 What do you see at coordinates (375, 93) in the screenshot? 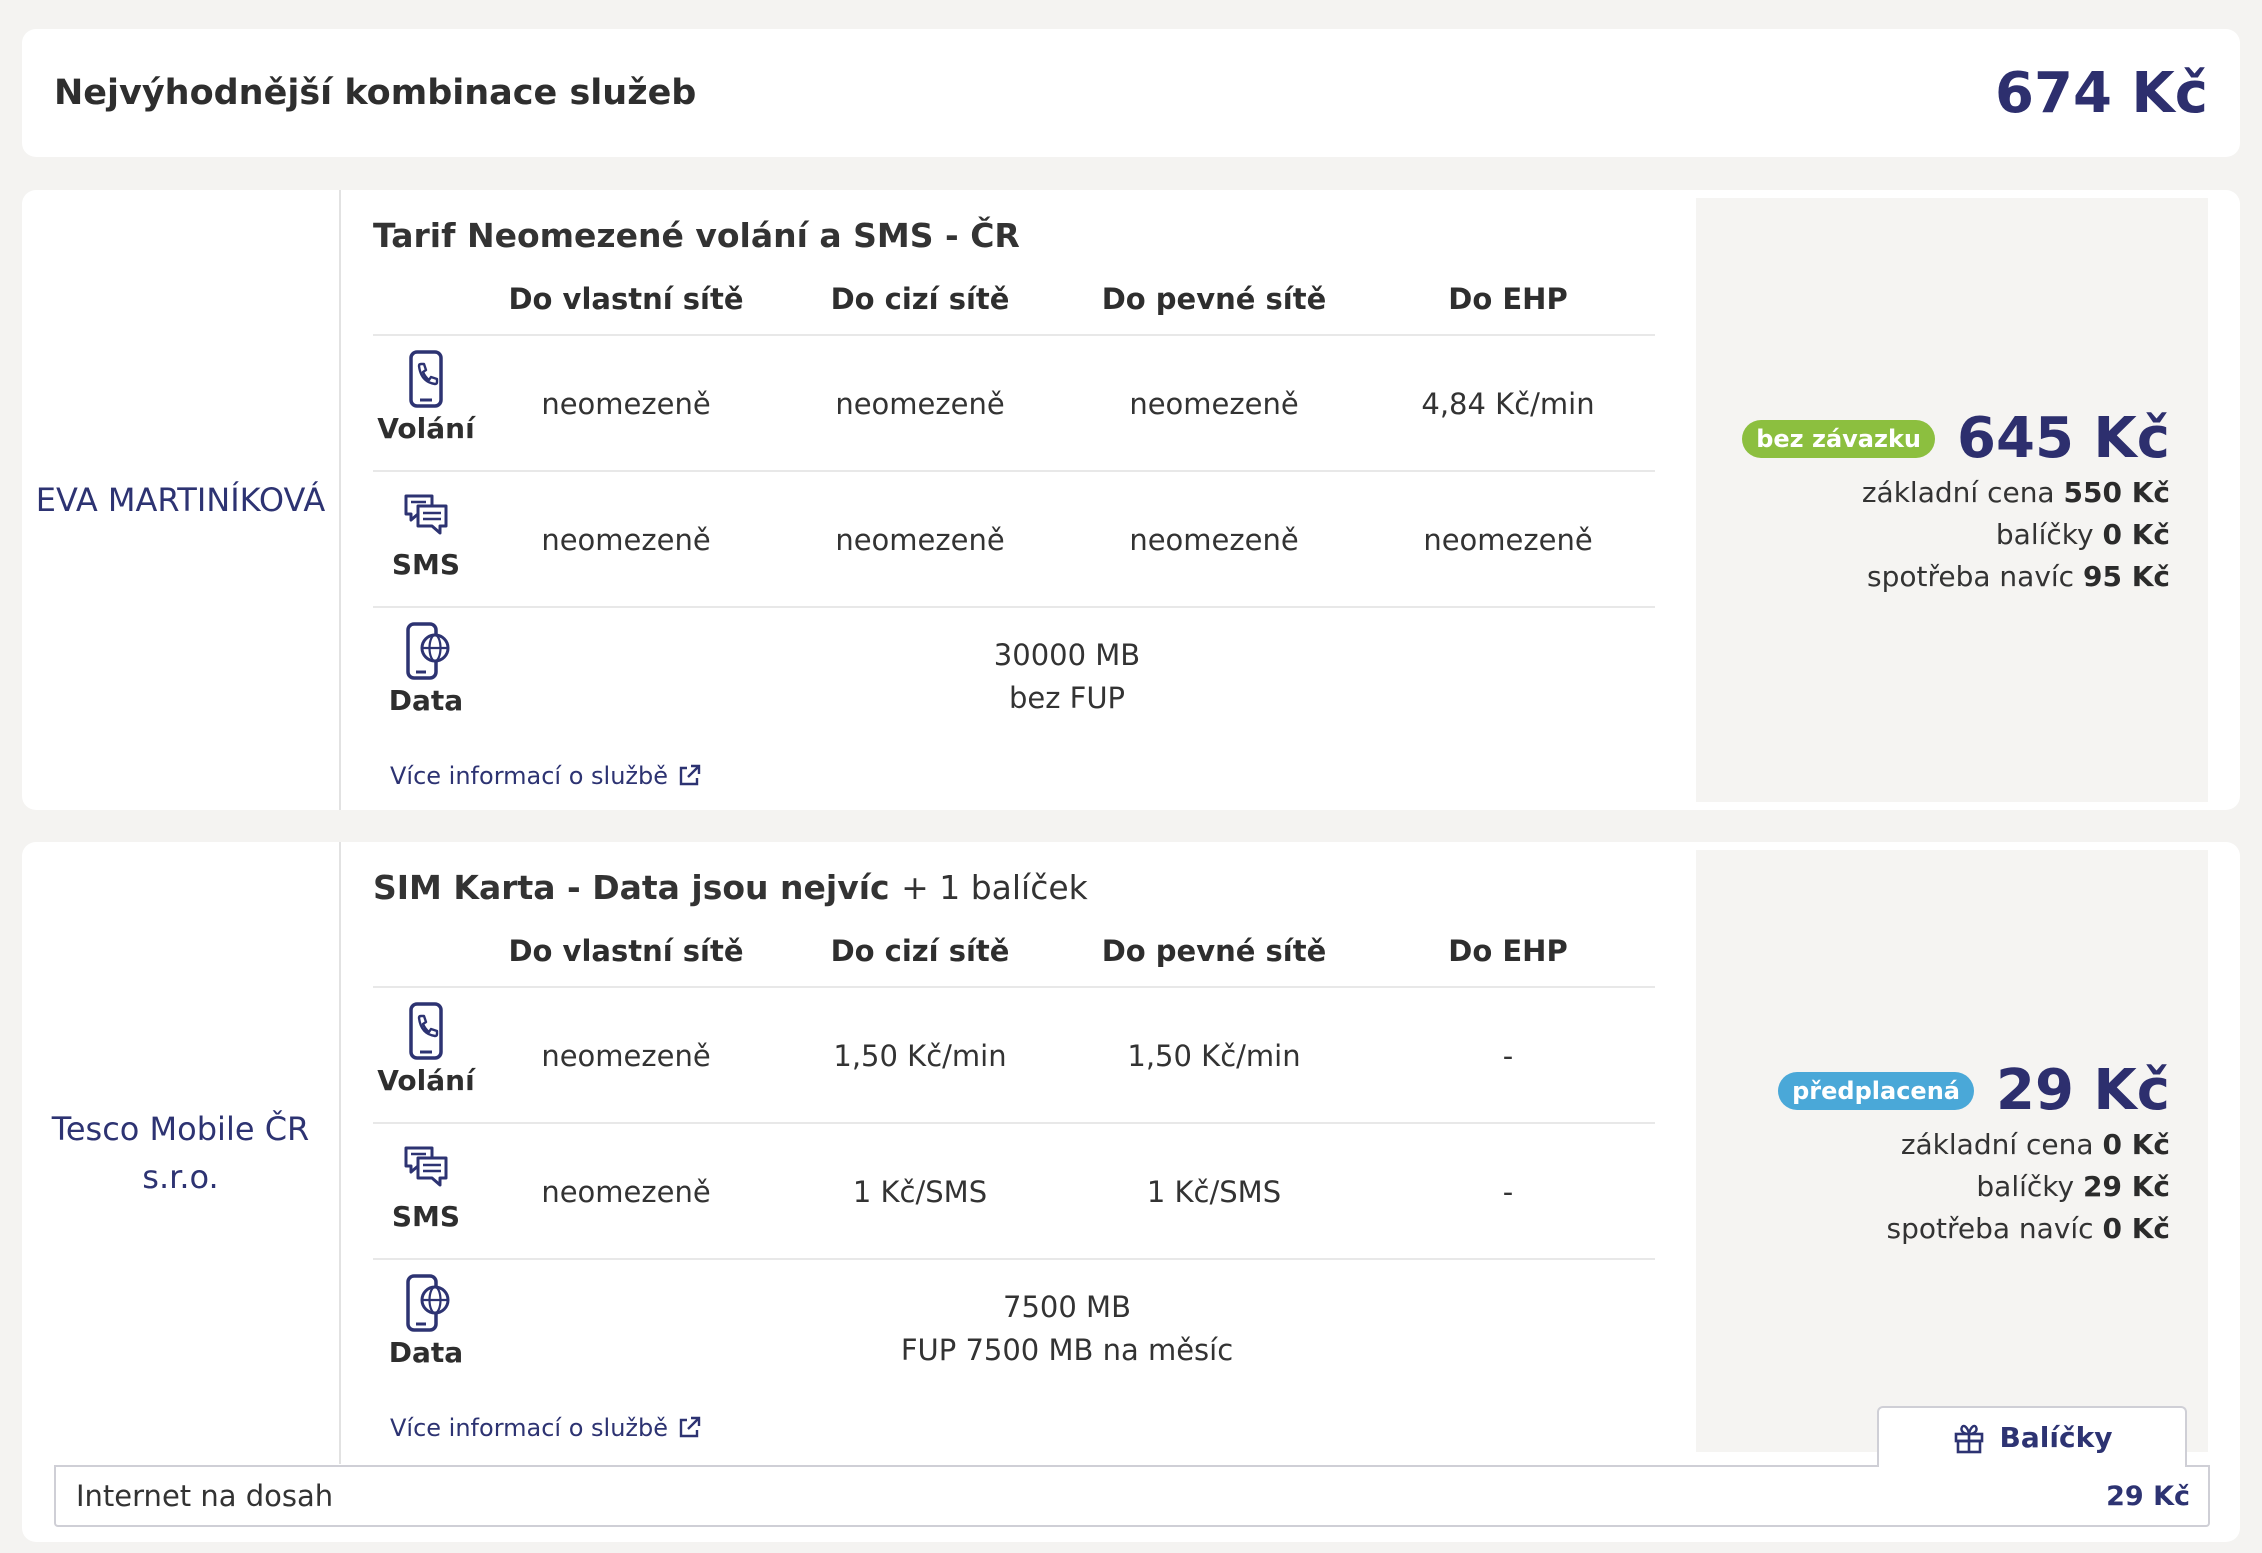
I see `summary-title: Nejvýhodnější kombinace služeb` at bounding box center [375, 93].